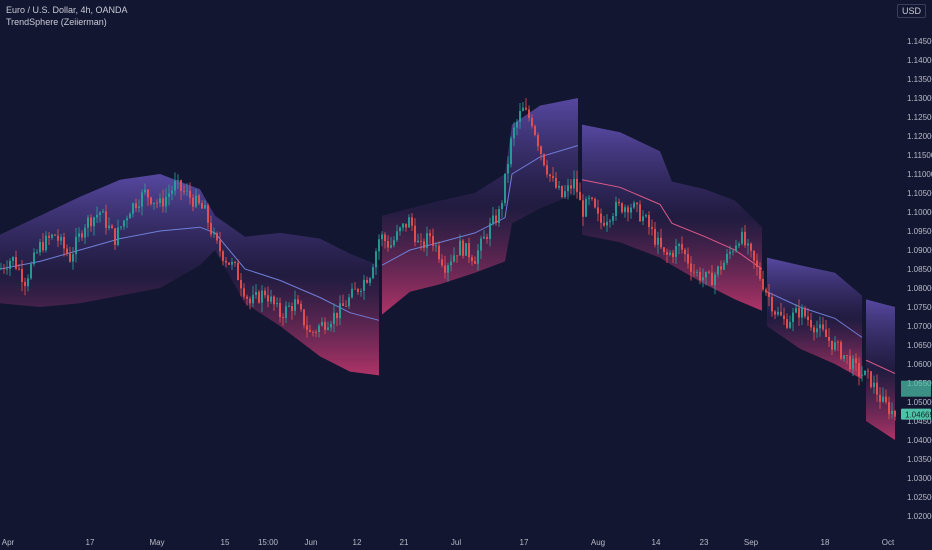 The image size is (932, 550). What do you see at coordinates (672, 217) in the screenshot?
I see `trend-band-segment` at bounding box center [672, 217].